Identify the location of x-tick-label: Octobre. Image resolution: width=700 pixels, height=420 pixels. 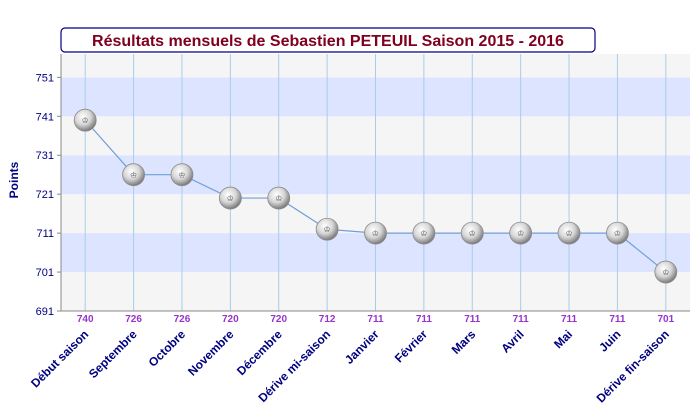
(167, 348).